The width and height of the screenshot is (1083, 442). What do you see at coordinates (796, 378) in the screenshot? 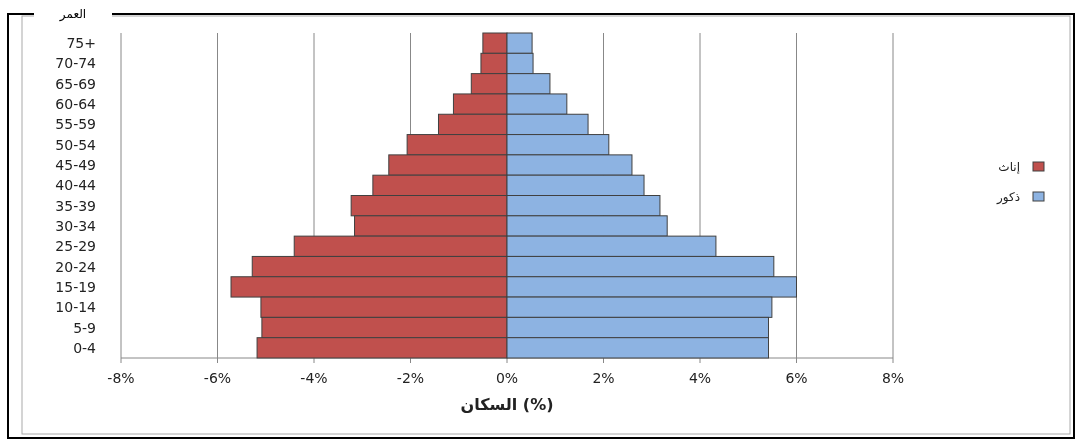
I see `x-tick-label: 6%` at bounding box center [796, 378].